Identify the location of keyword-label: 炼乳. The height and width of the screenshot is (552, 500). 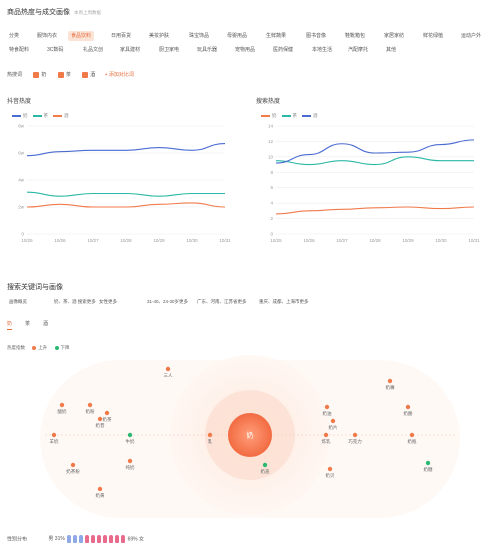
(326, 441).